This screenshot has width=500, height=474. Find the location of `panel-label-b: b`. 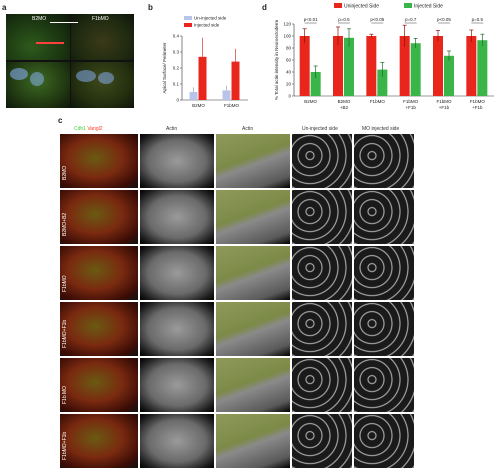

panel-label-b: b is located at coordinates (150, 7).